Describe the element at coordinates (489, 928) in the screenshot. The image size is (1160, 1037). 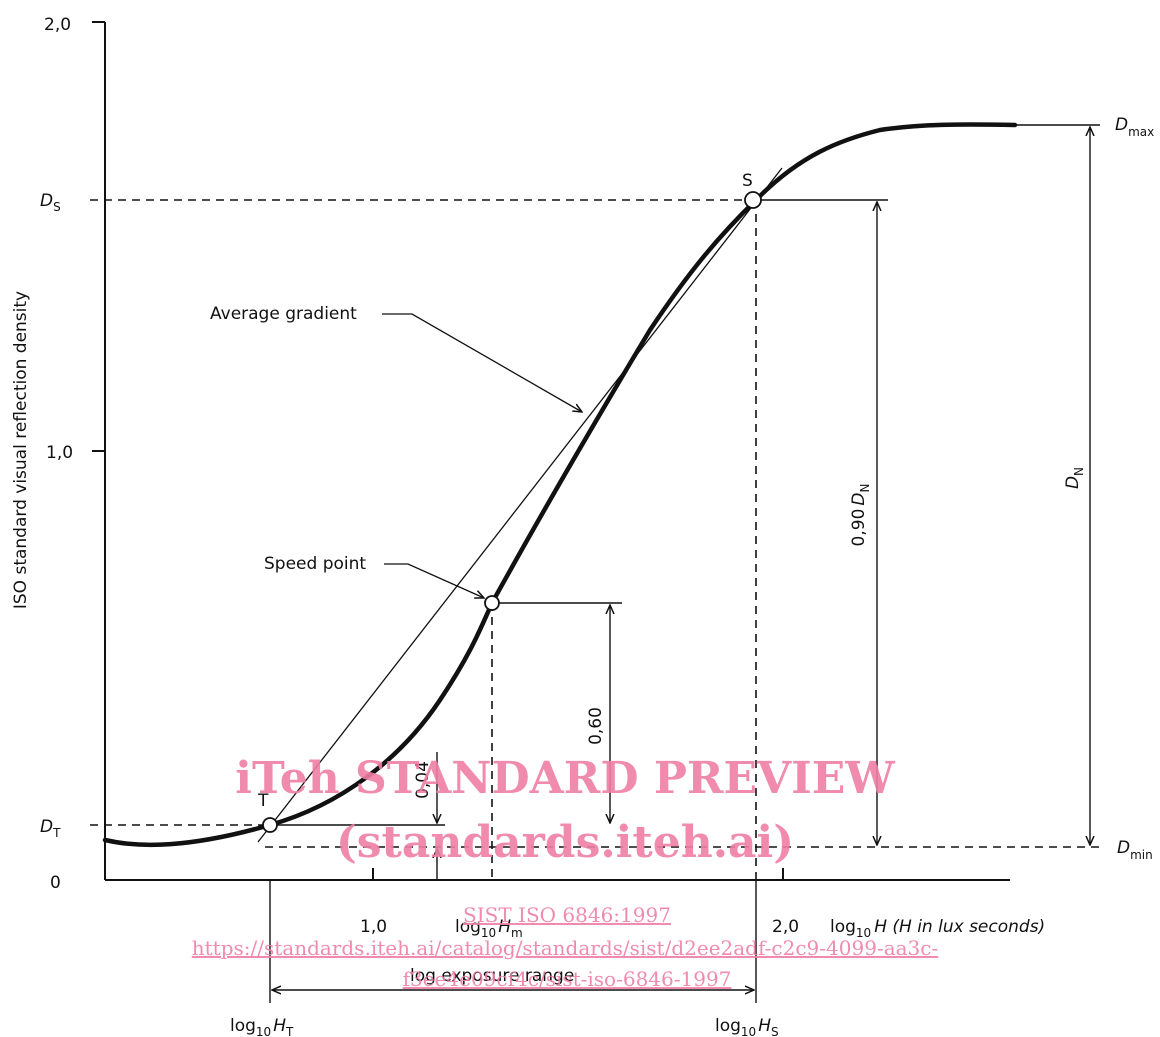
I see `log-hm-label: log10 Hm` at that location.